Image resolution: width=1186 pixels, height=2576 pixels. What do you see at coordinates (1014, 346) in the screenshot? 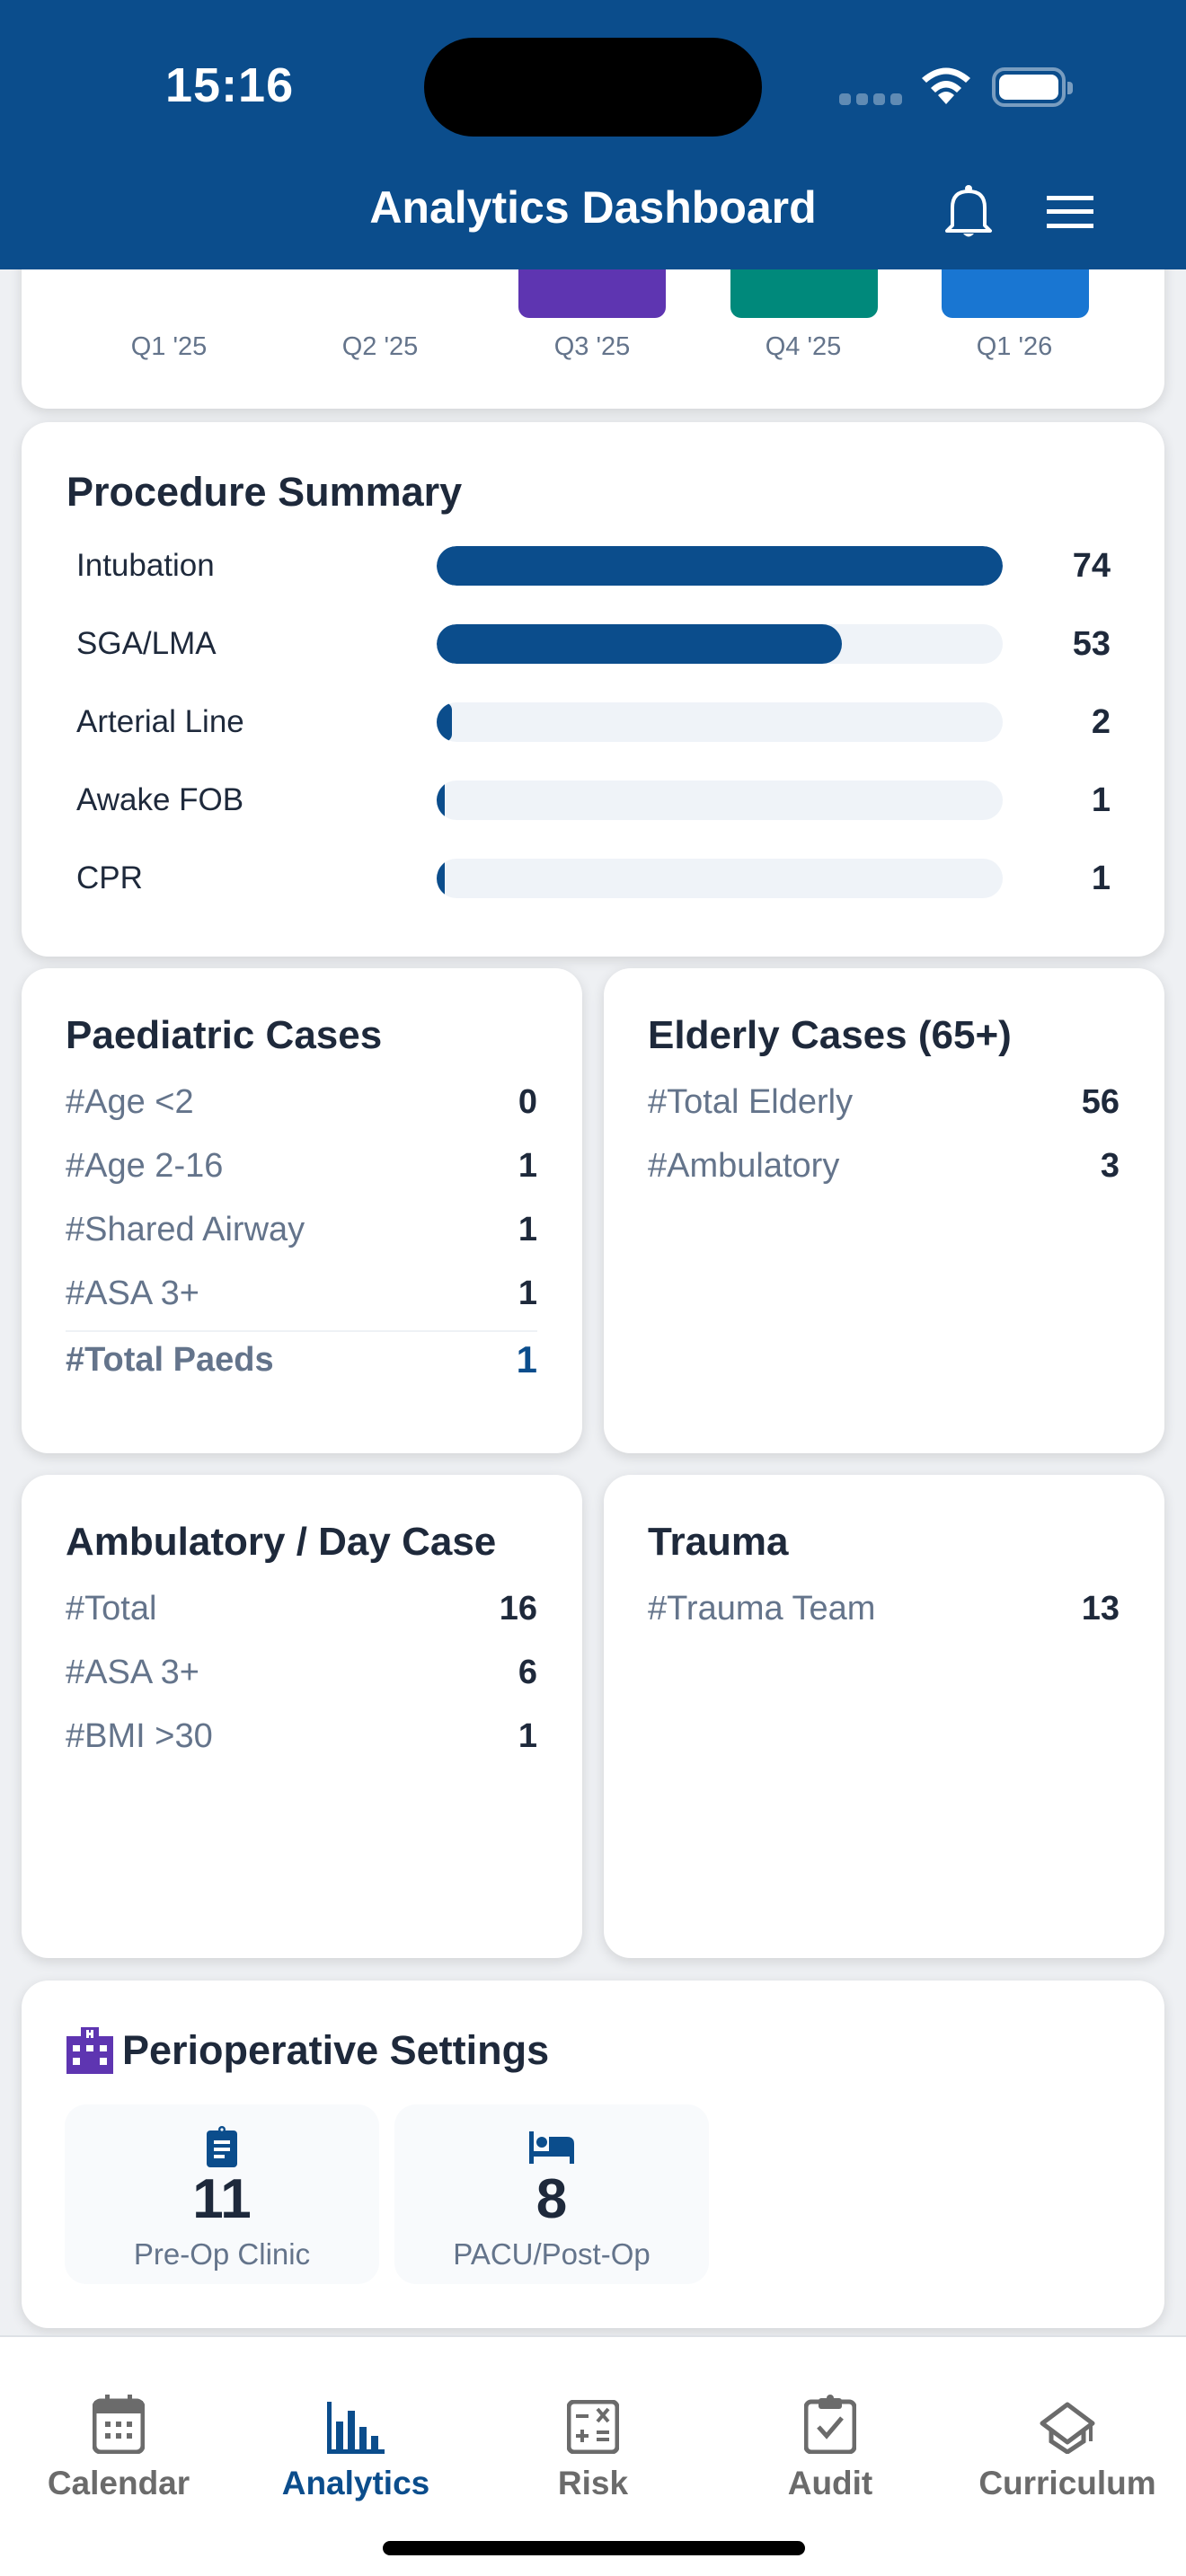
I see `chart-xlabel: Q1 '26` at bounding box center [1014, 346].